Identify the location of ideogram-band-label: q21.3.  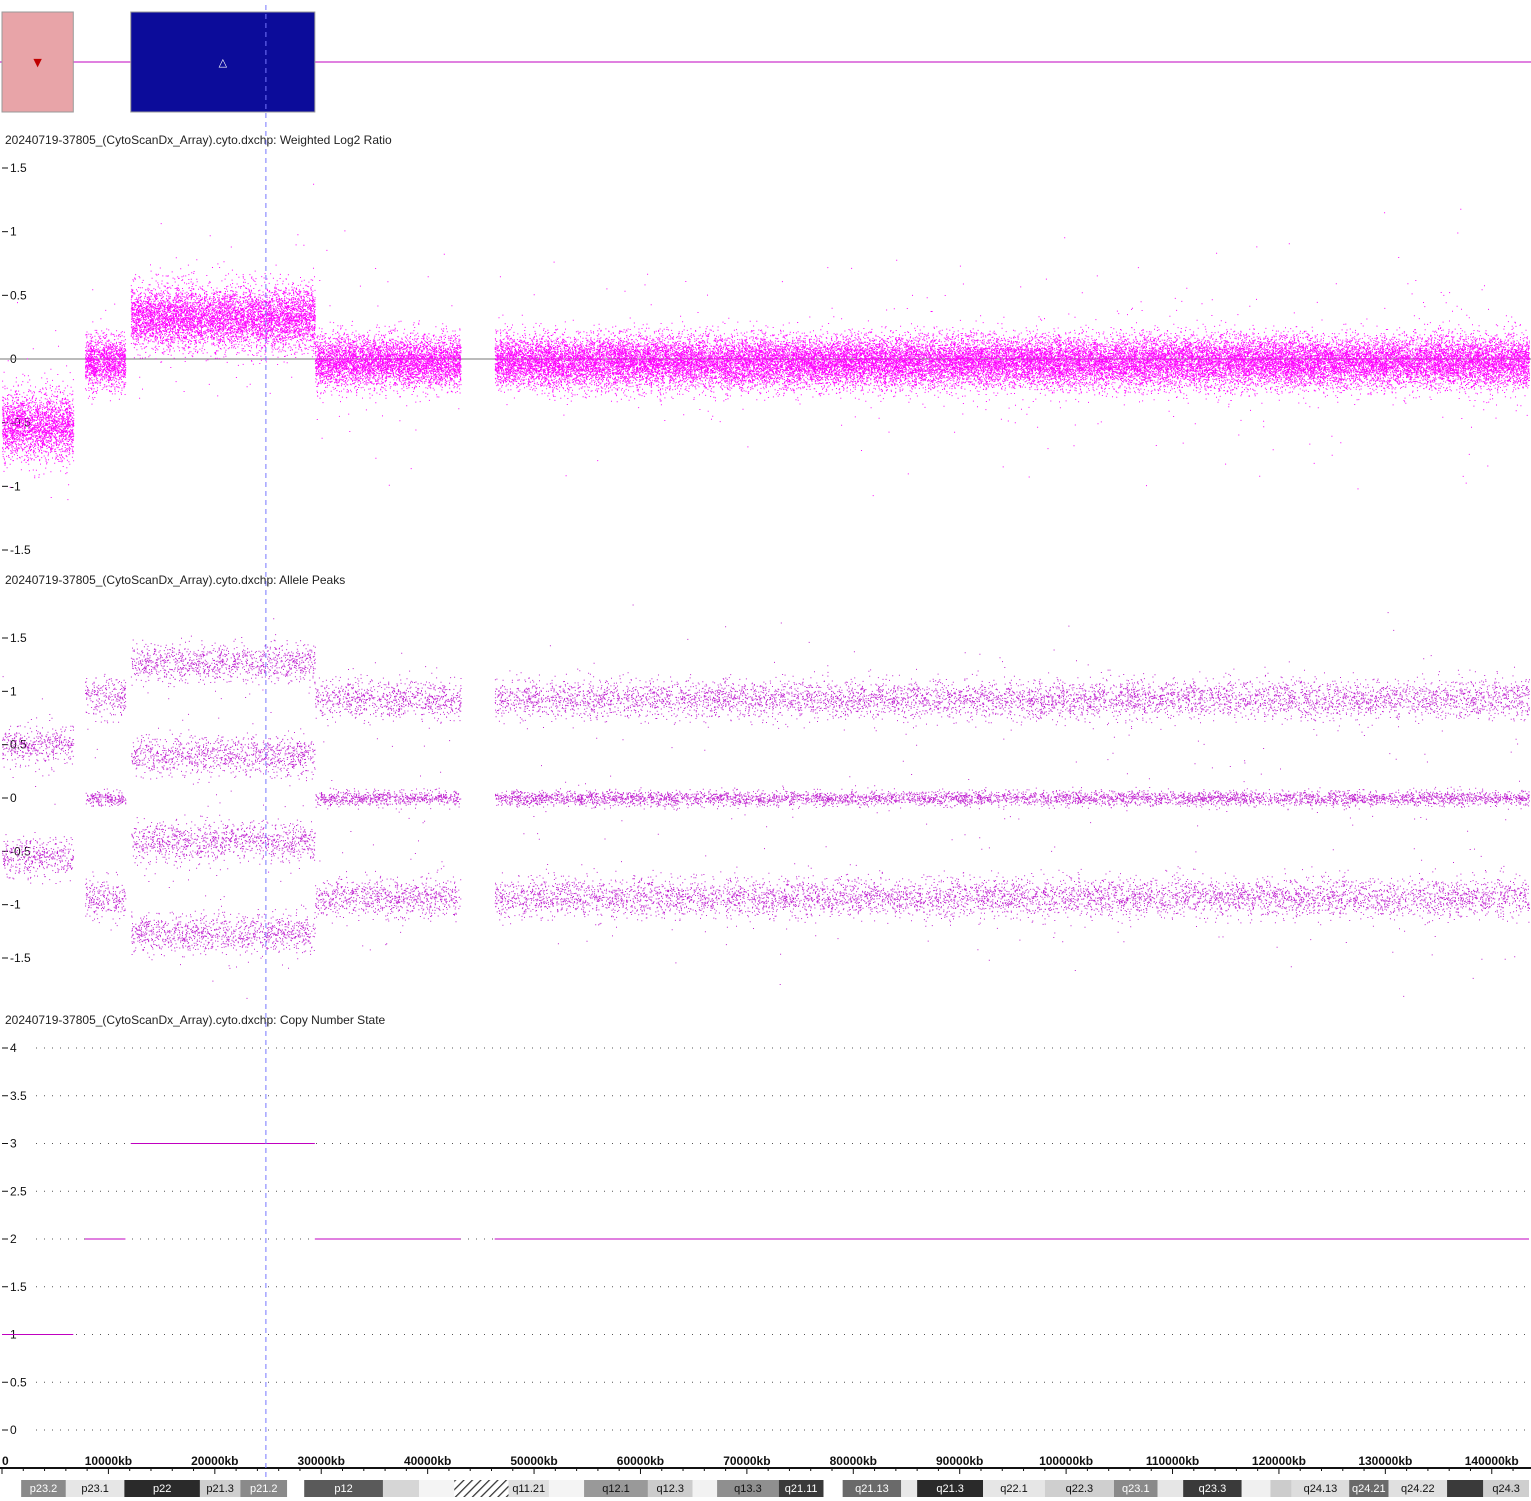
(950, 1489).